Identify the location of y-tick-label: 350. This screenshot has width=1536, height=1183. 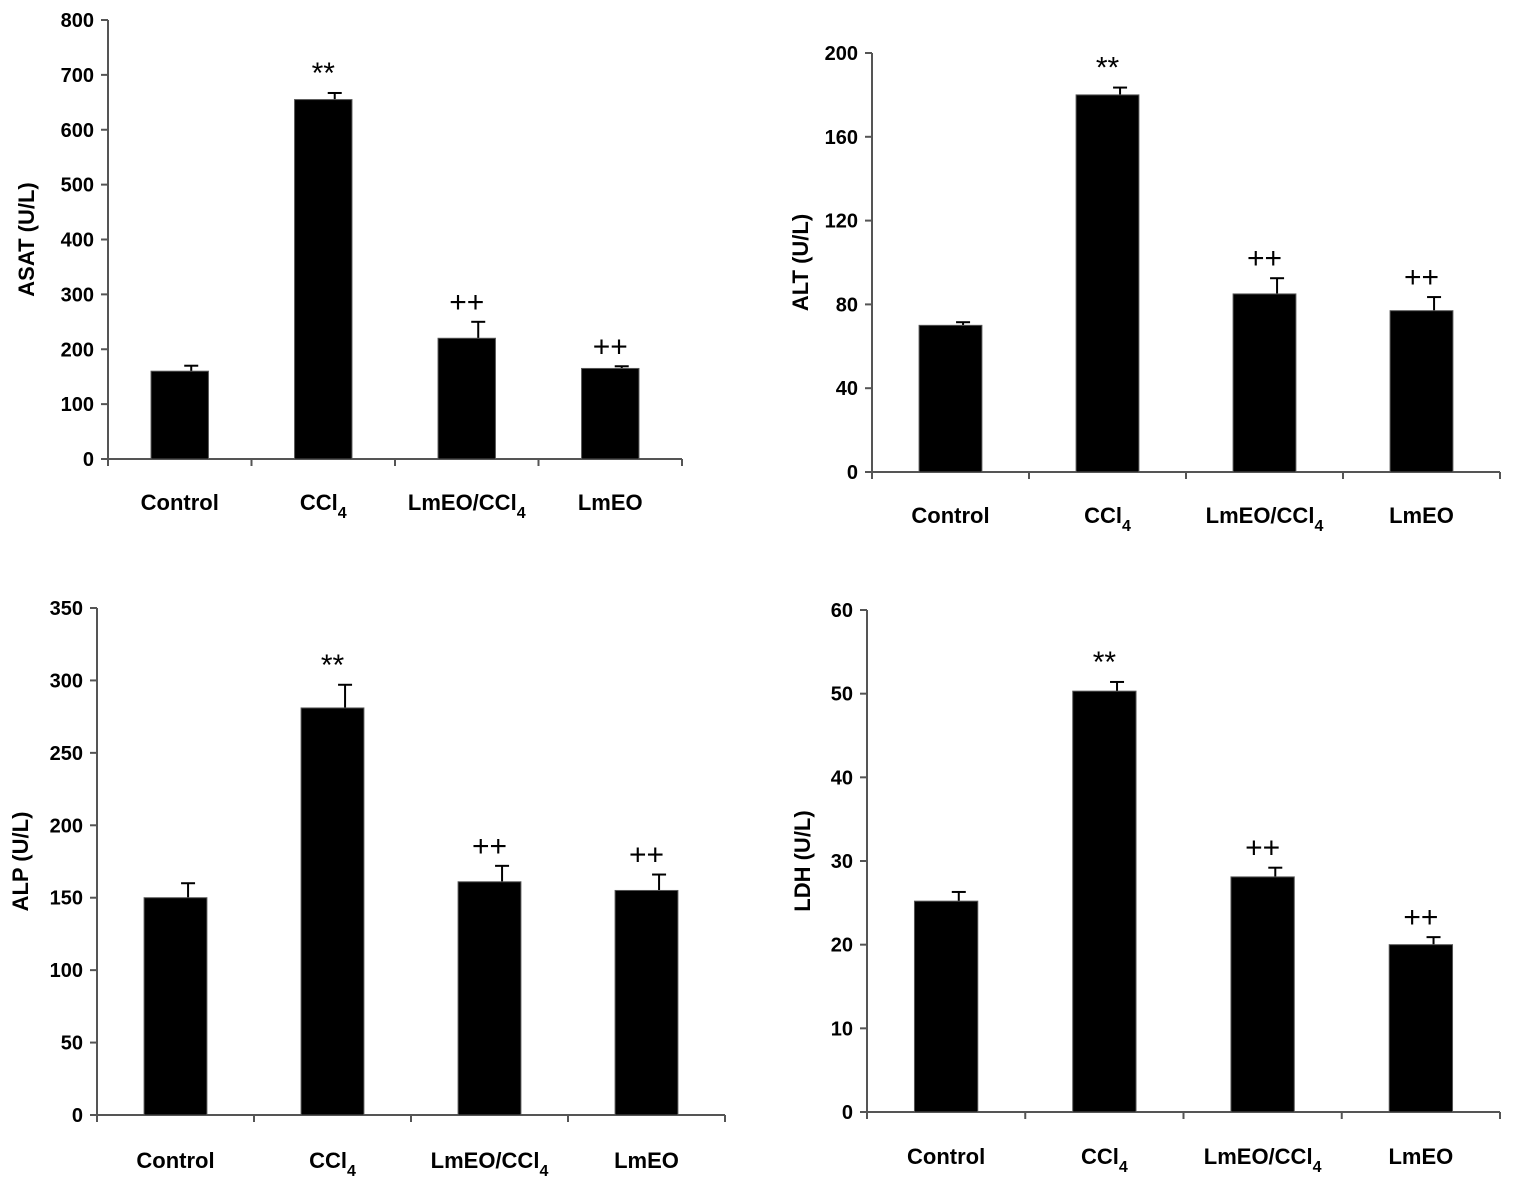
(66, 609).